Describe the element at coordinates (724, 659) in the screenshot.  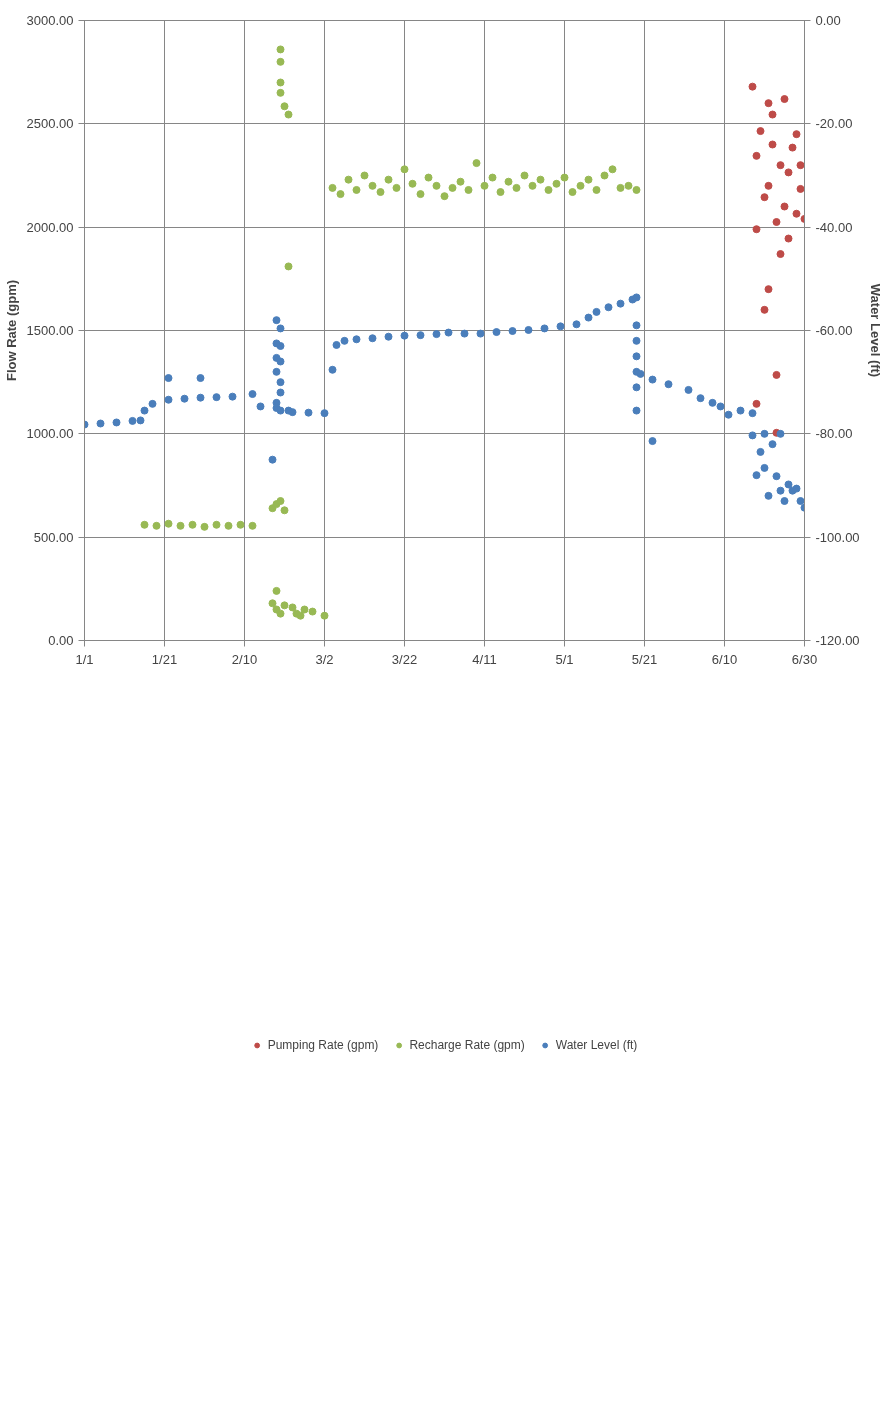
I see `x-tick-label: 6/10` at that location.